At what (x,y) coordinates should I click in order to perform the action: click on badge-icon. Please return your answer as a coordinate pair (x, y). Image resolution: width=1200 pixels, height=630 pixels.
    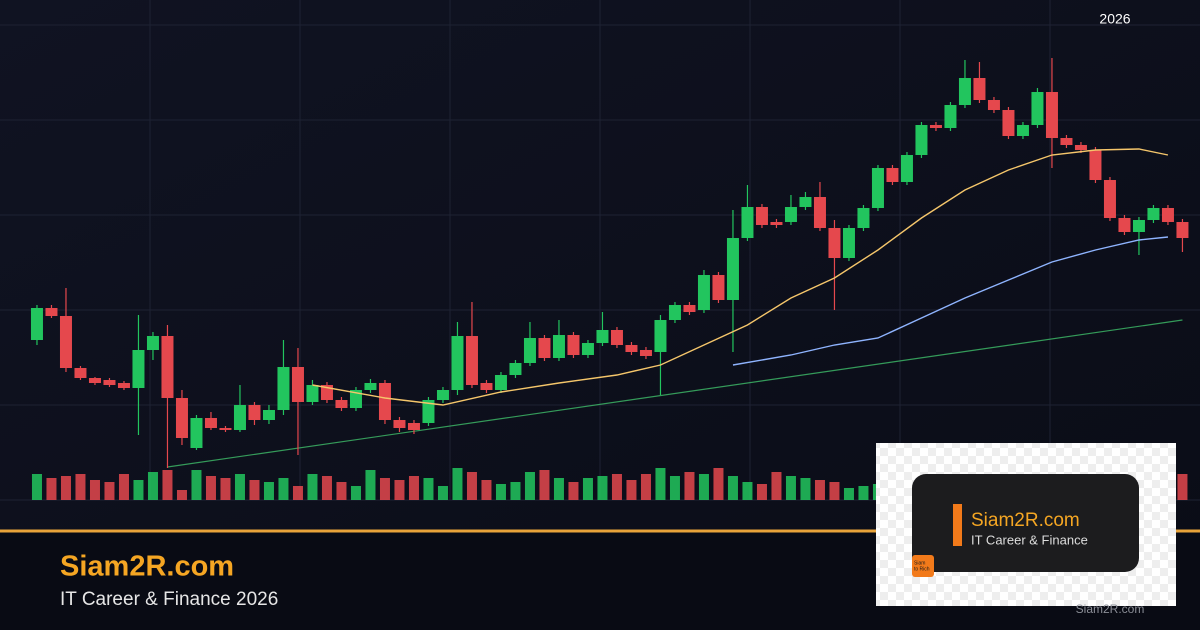
    Looking at the image, I should click on (923, 566).